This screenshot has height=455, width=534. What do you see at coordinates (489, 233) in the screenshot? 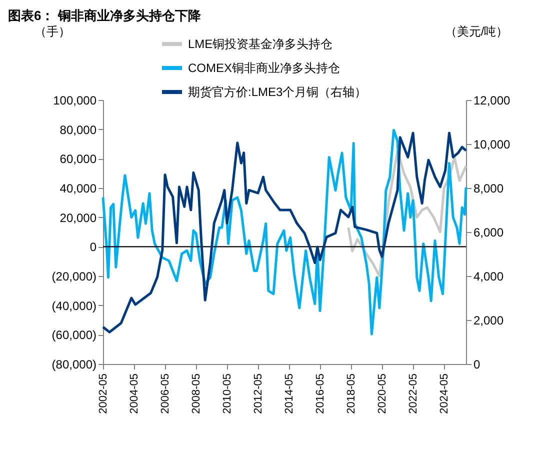
I see `y2-tick-label: 6,000` at bounding box center [489, 233].